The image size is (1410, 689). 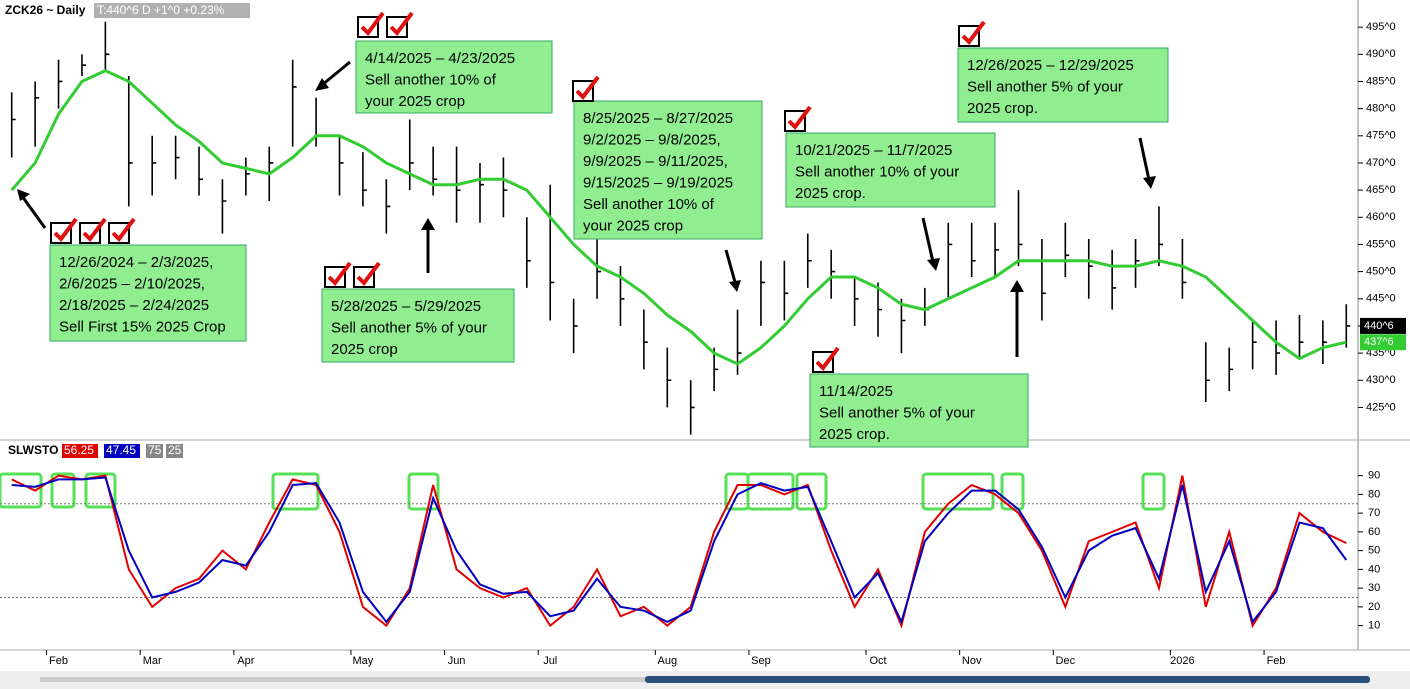 I want to click on info: T:440^6 D +1^0 +0.23%, so click(x=161, y=10).